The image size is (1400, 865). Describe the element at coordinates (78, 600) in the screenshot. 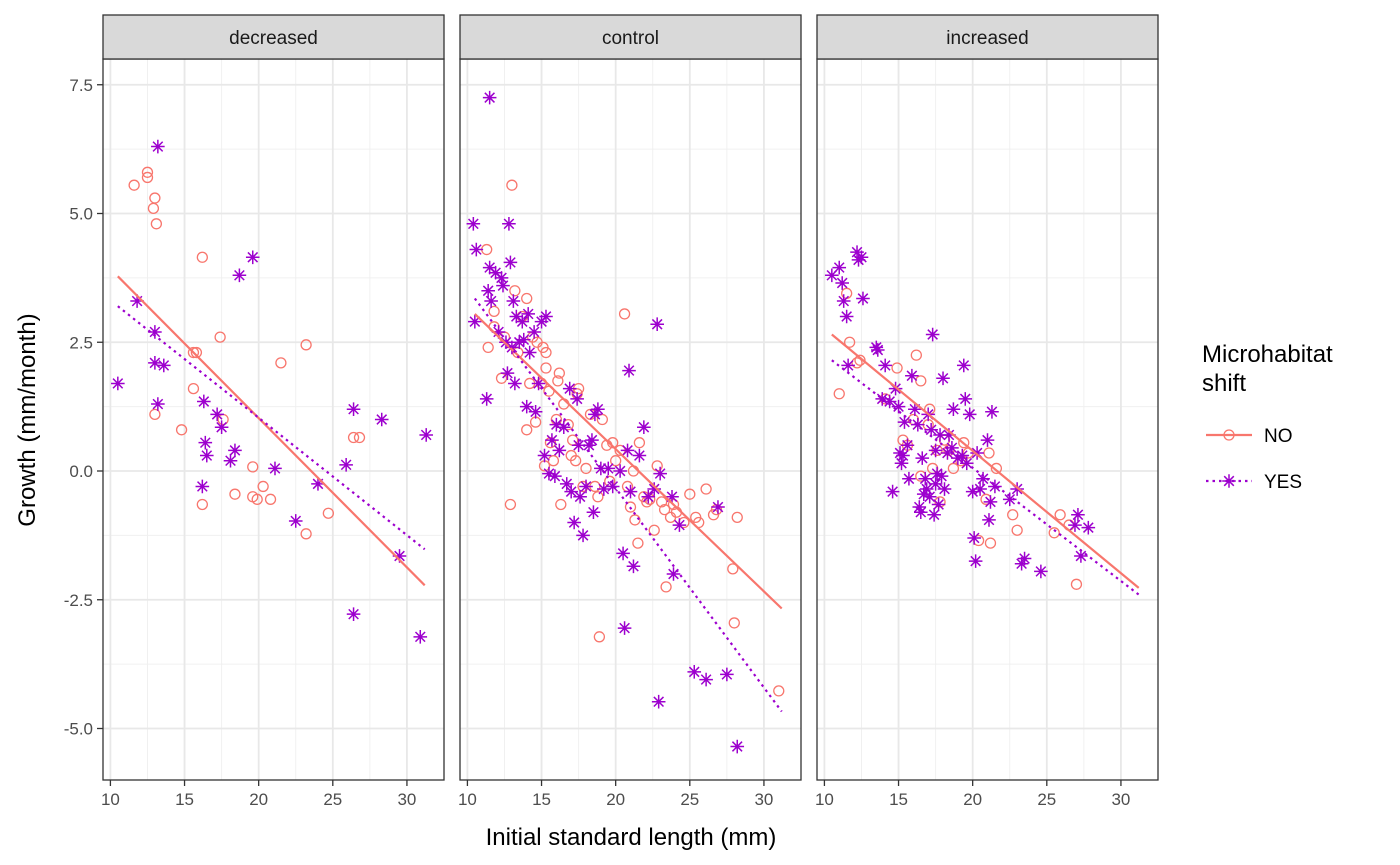

I see `y-tick-label: -2.5` at that location.